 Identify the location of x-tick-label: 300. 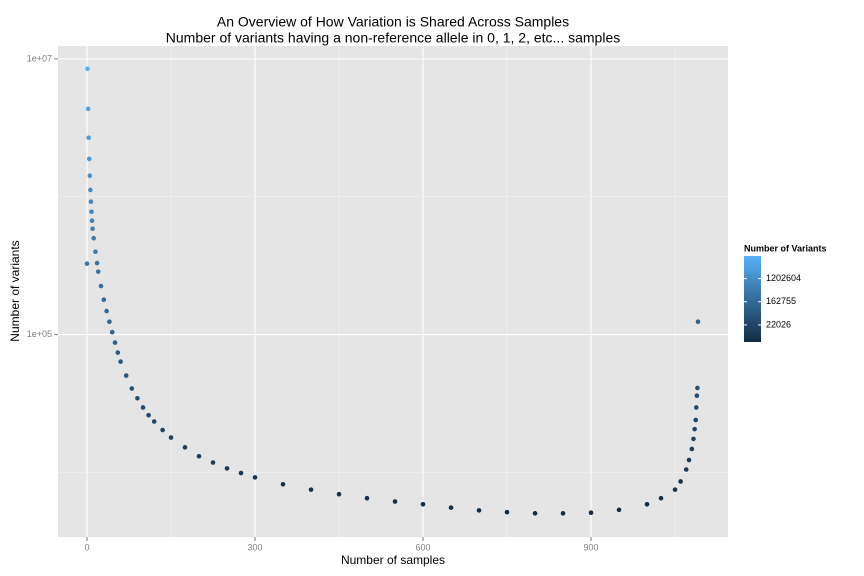
(254, 547).